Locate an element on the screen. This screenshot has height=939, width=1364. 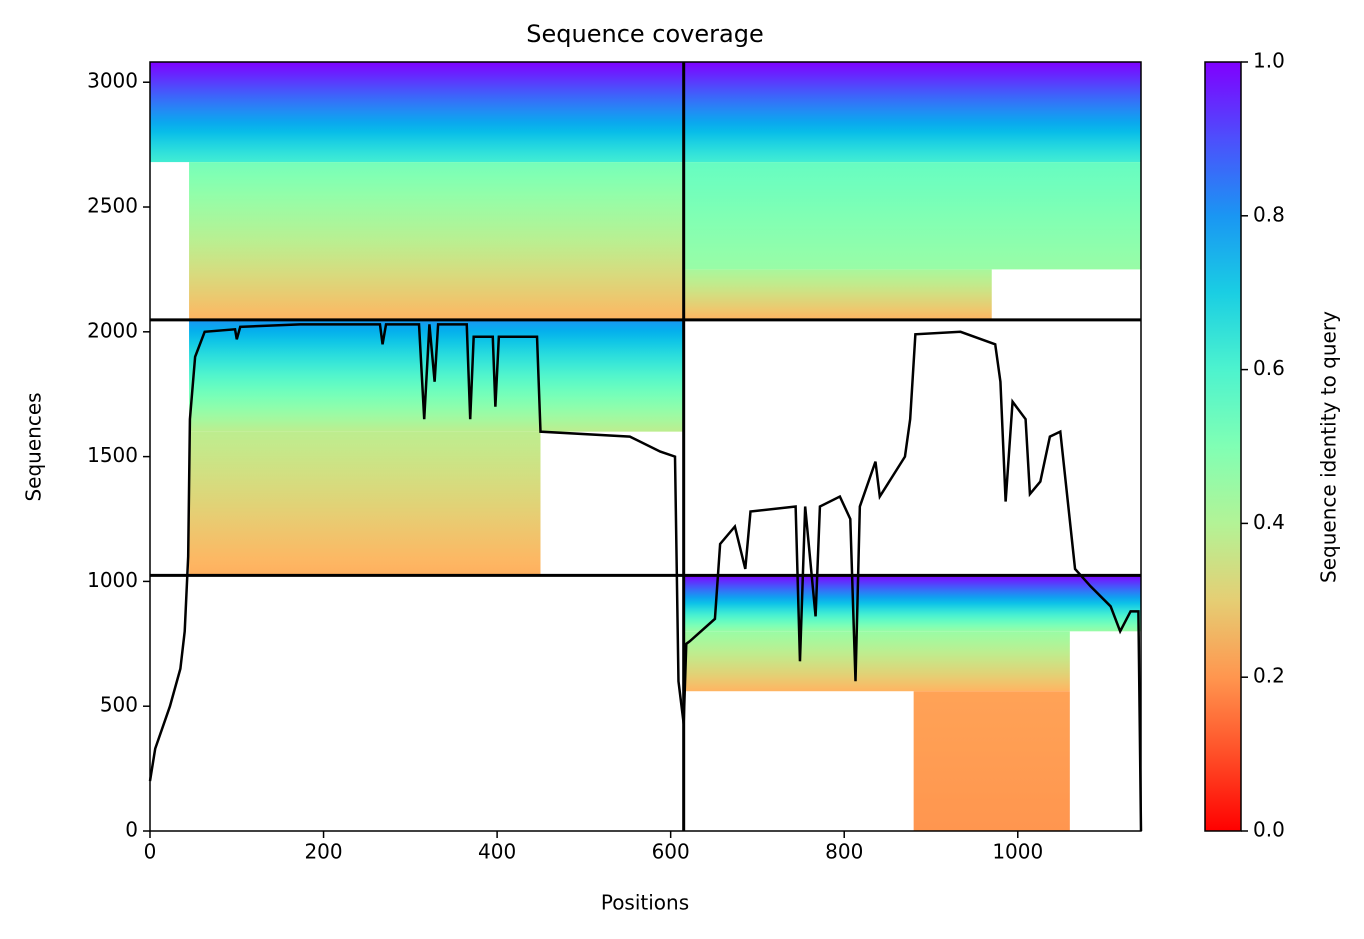
colorbar-tick-label: 1.0 is located at coordinates (1269, 61).